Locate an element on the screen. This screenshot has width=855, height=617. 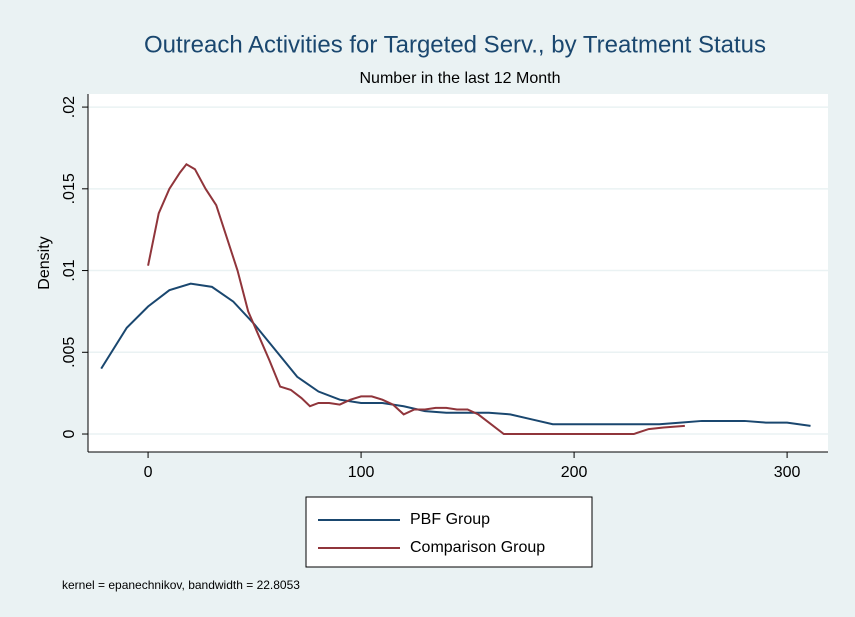
legend-label: PBF Group is located at coordinates (450, 519).